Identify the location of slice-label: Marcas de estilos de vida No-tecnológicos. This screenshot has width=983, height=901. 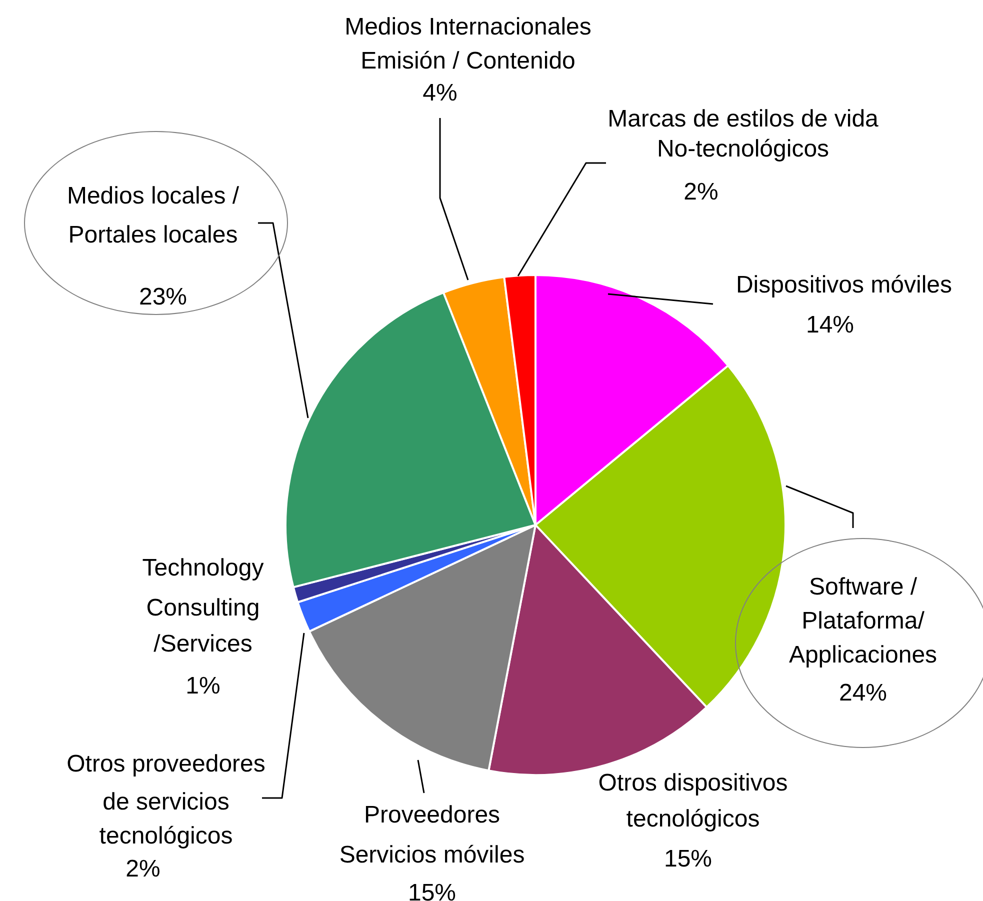
(744, 134).